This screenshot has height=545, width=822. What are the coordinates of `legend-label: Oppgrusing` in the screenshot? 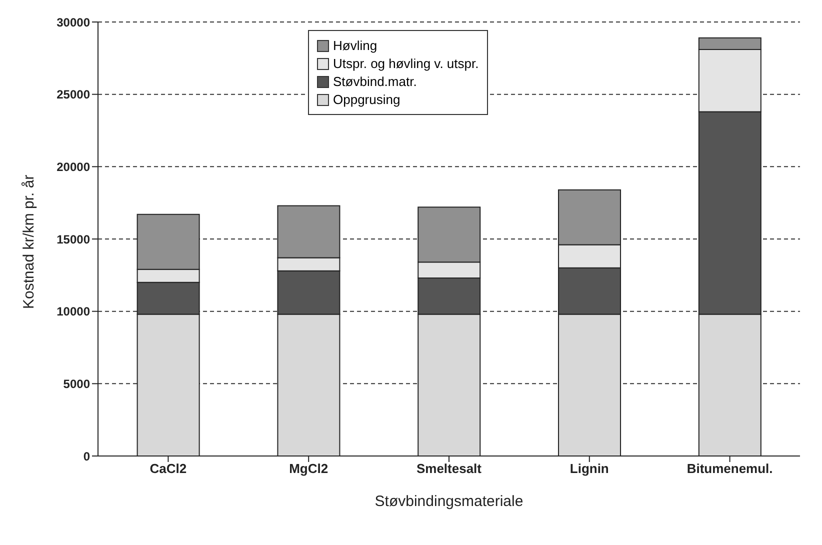 It's located at (366, 99).